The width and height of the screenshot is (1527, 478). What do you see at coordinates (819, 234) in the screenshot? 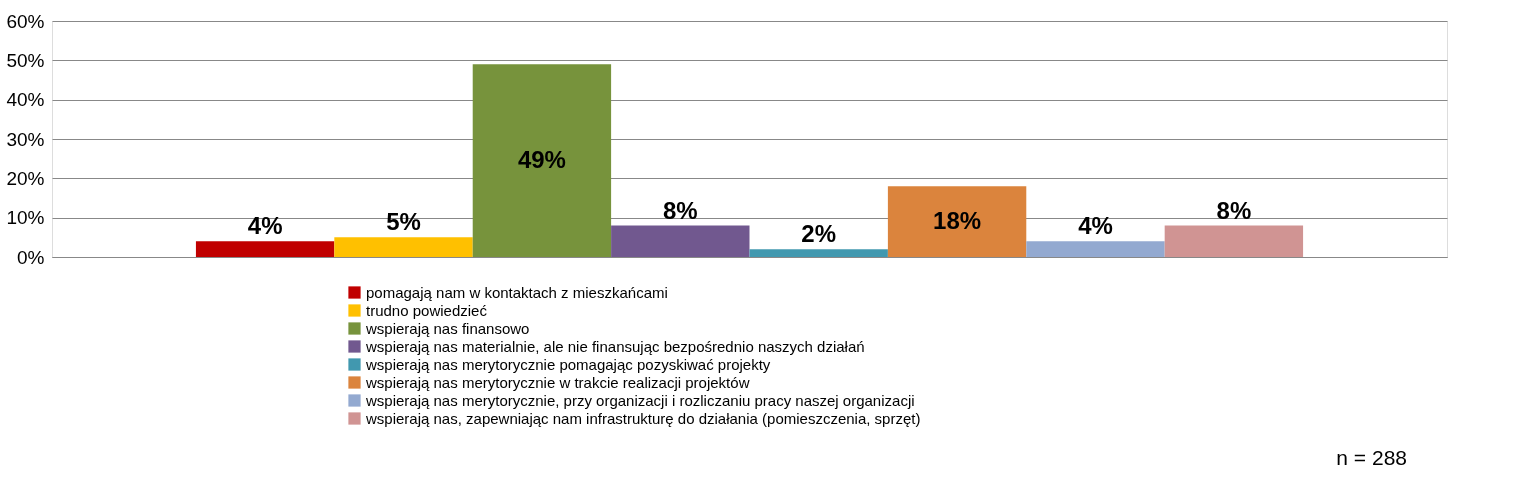
I see `data-label: 2%` at bounding box center [819, 234].